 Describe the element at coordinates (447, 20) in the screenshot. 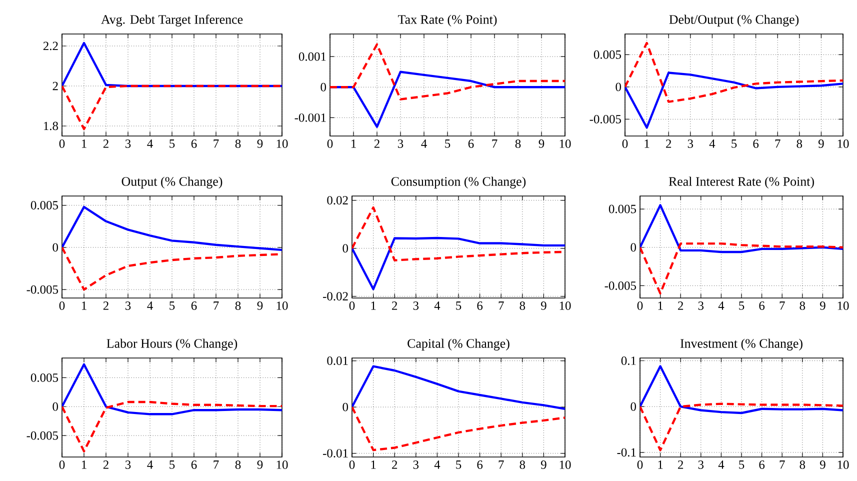

I see `chart-title: Tax Rate (% Point)` at that location.